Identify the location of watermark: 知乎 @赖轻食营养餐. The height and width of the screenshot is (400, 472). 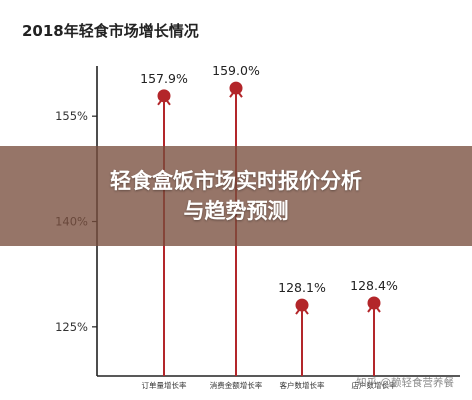
(405, 383).